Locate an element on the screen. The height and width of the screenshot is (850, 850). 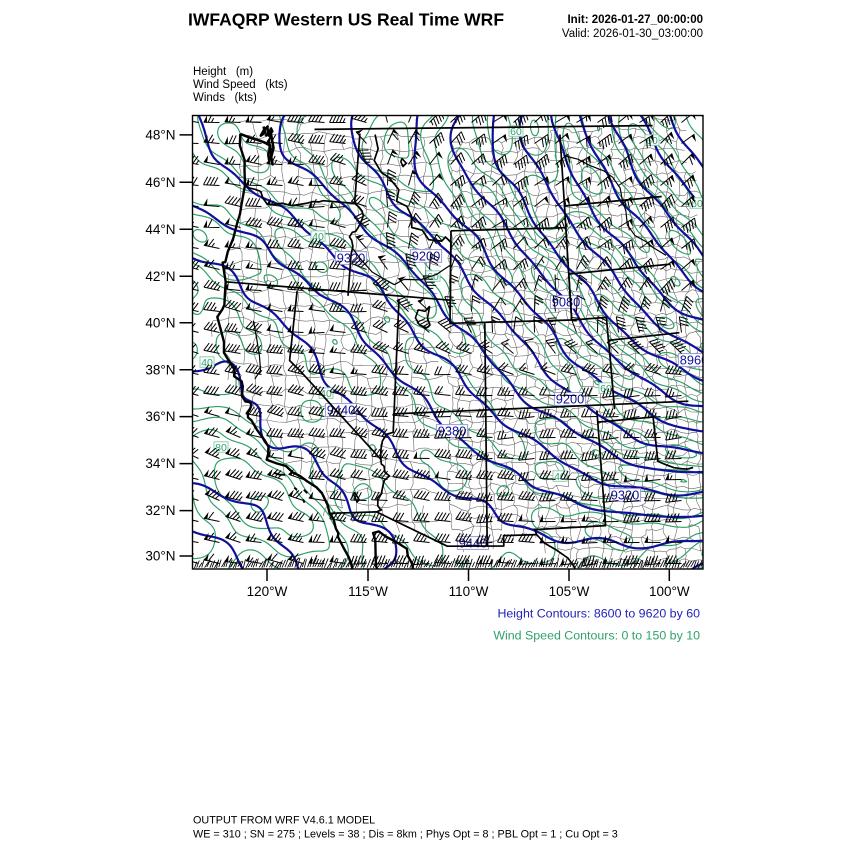
svg-text: 42°N is located at coordinates (160, 276).